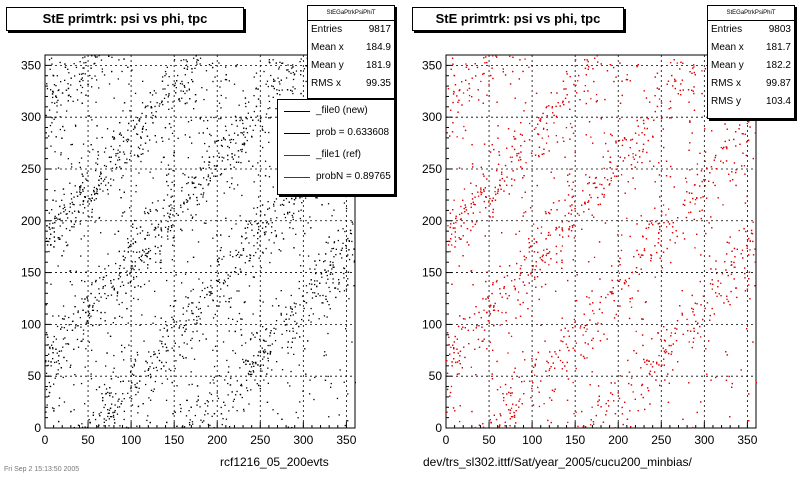 Image resolution: width=800 pixels, height=480 pixels. I want to click on x-tick-label: 250, so click(260, 440).